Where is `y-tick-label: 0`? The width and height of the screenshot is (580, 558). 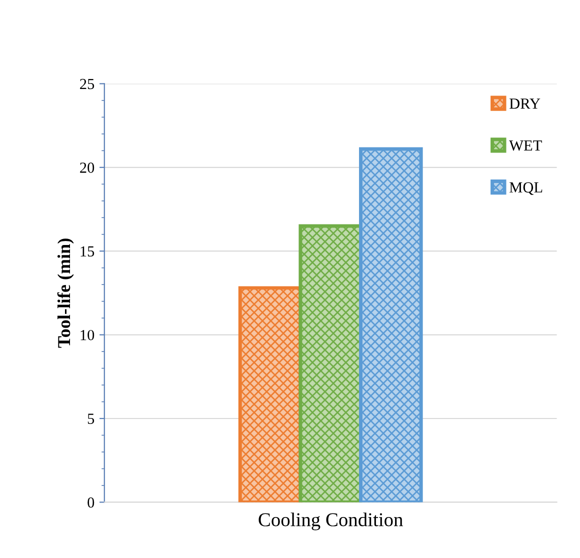 y-tick-label: 0 is located at coordinates (91, 502).